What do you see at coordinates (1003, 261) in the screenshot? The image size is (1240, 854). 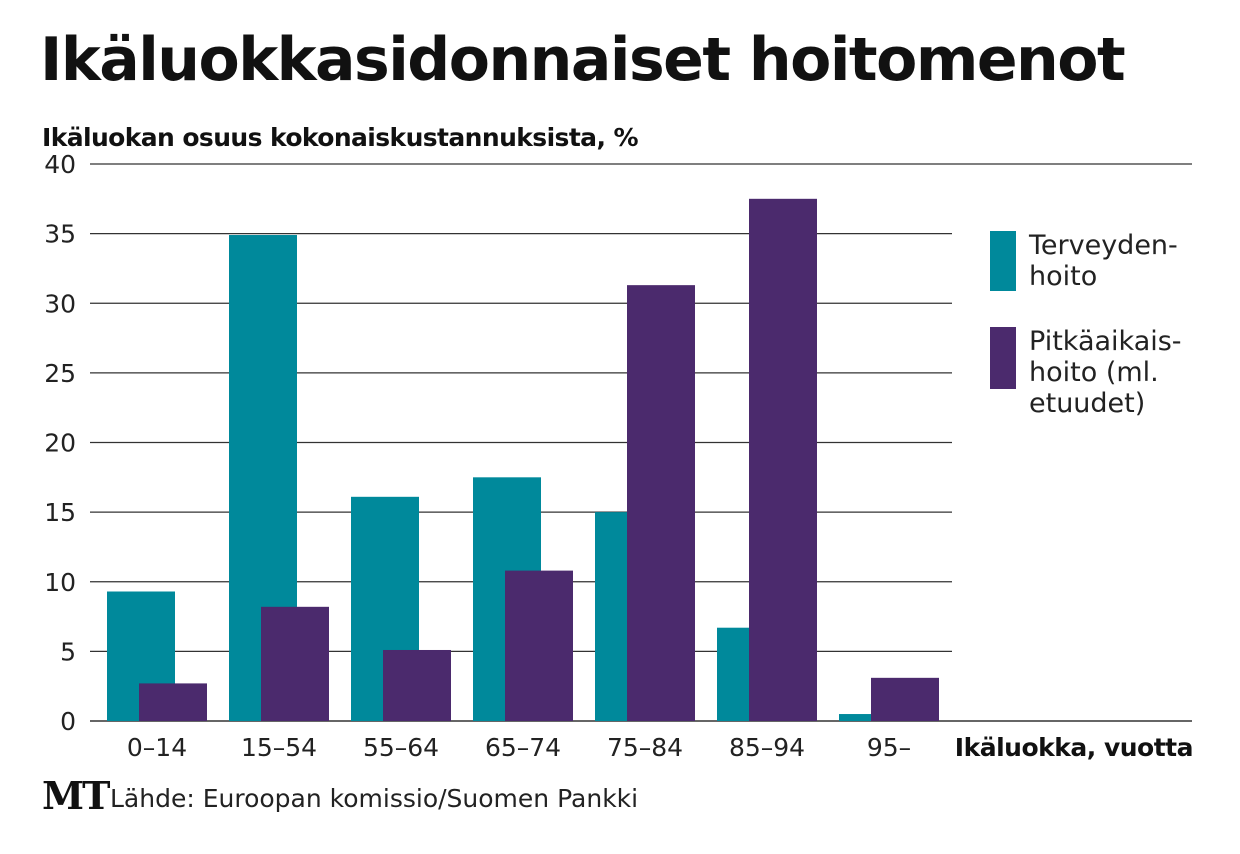 I see `legend-swatch-terveydenhoito` at bounding box center [1003, 261].